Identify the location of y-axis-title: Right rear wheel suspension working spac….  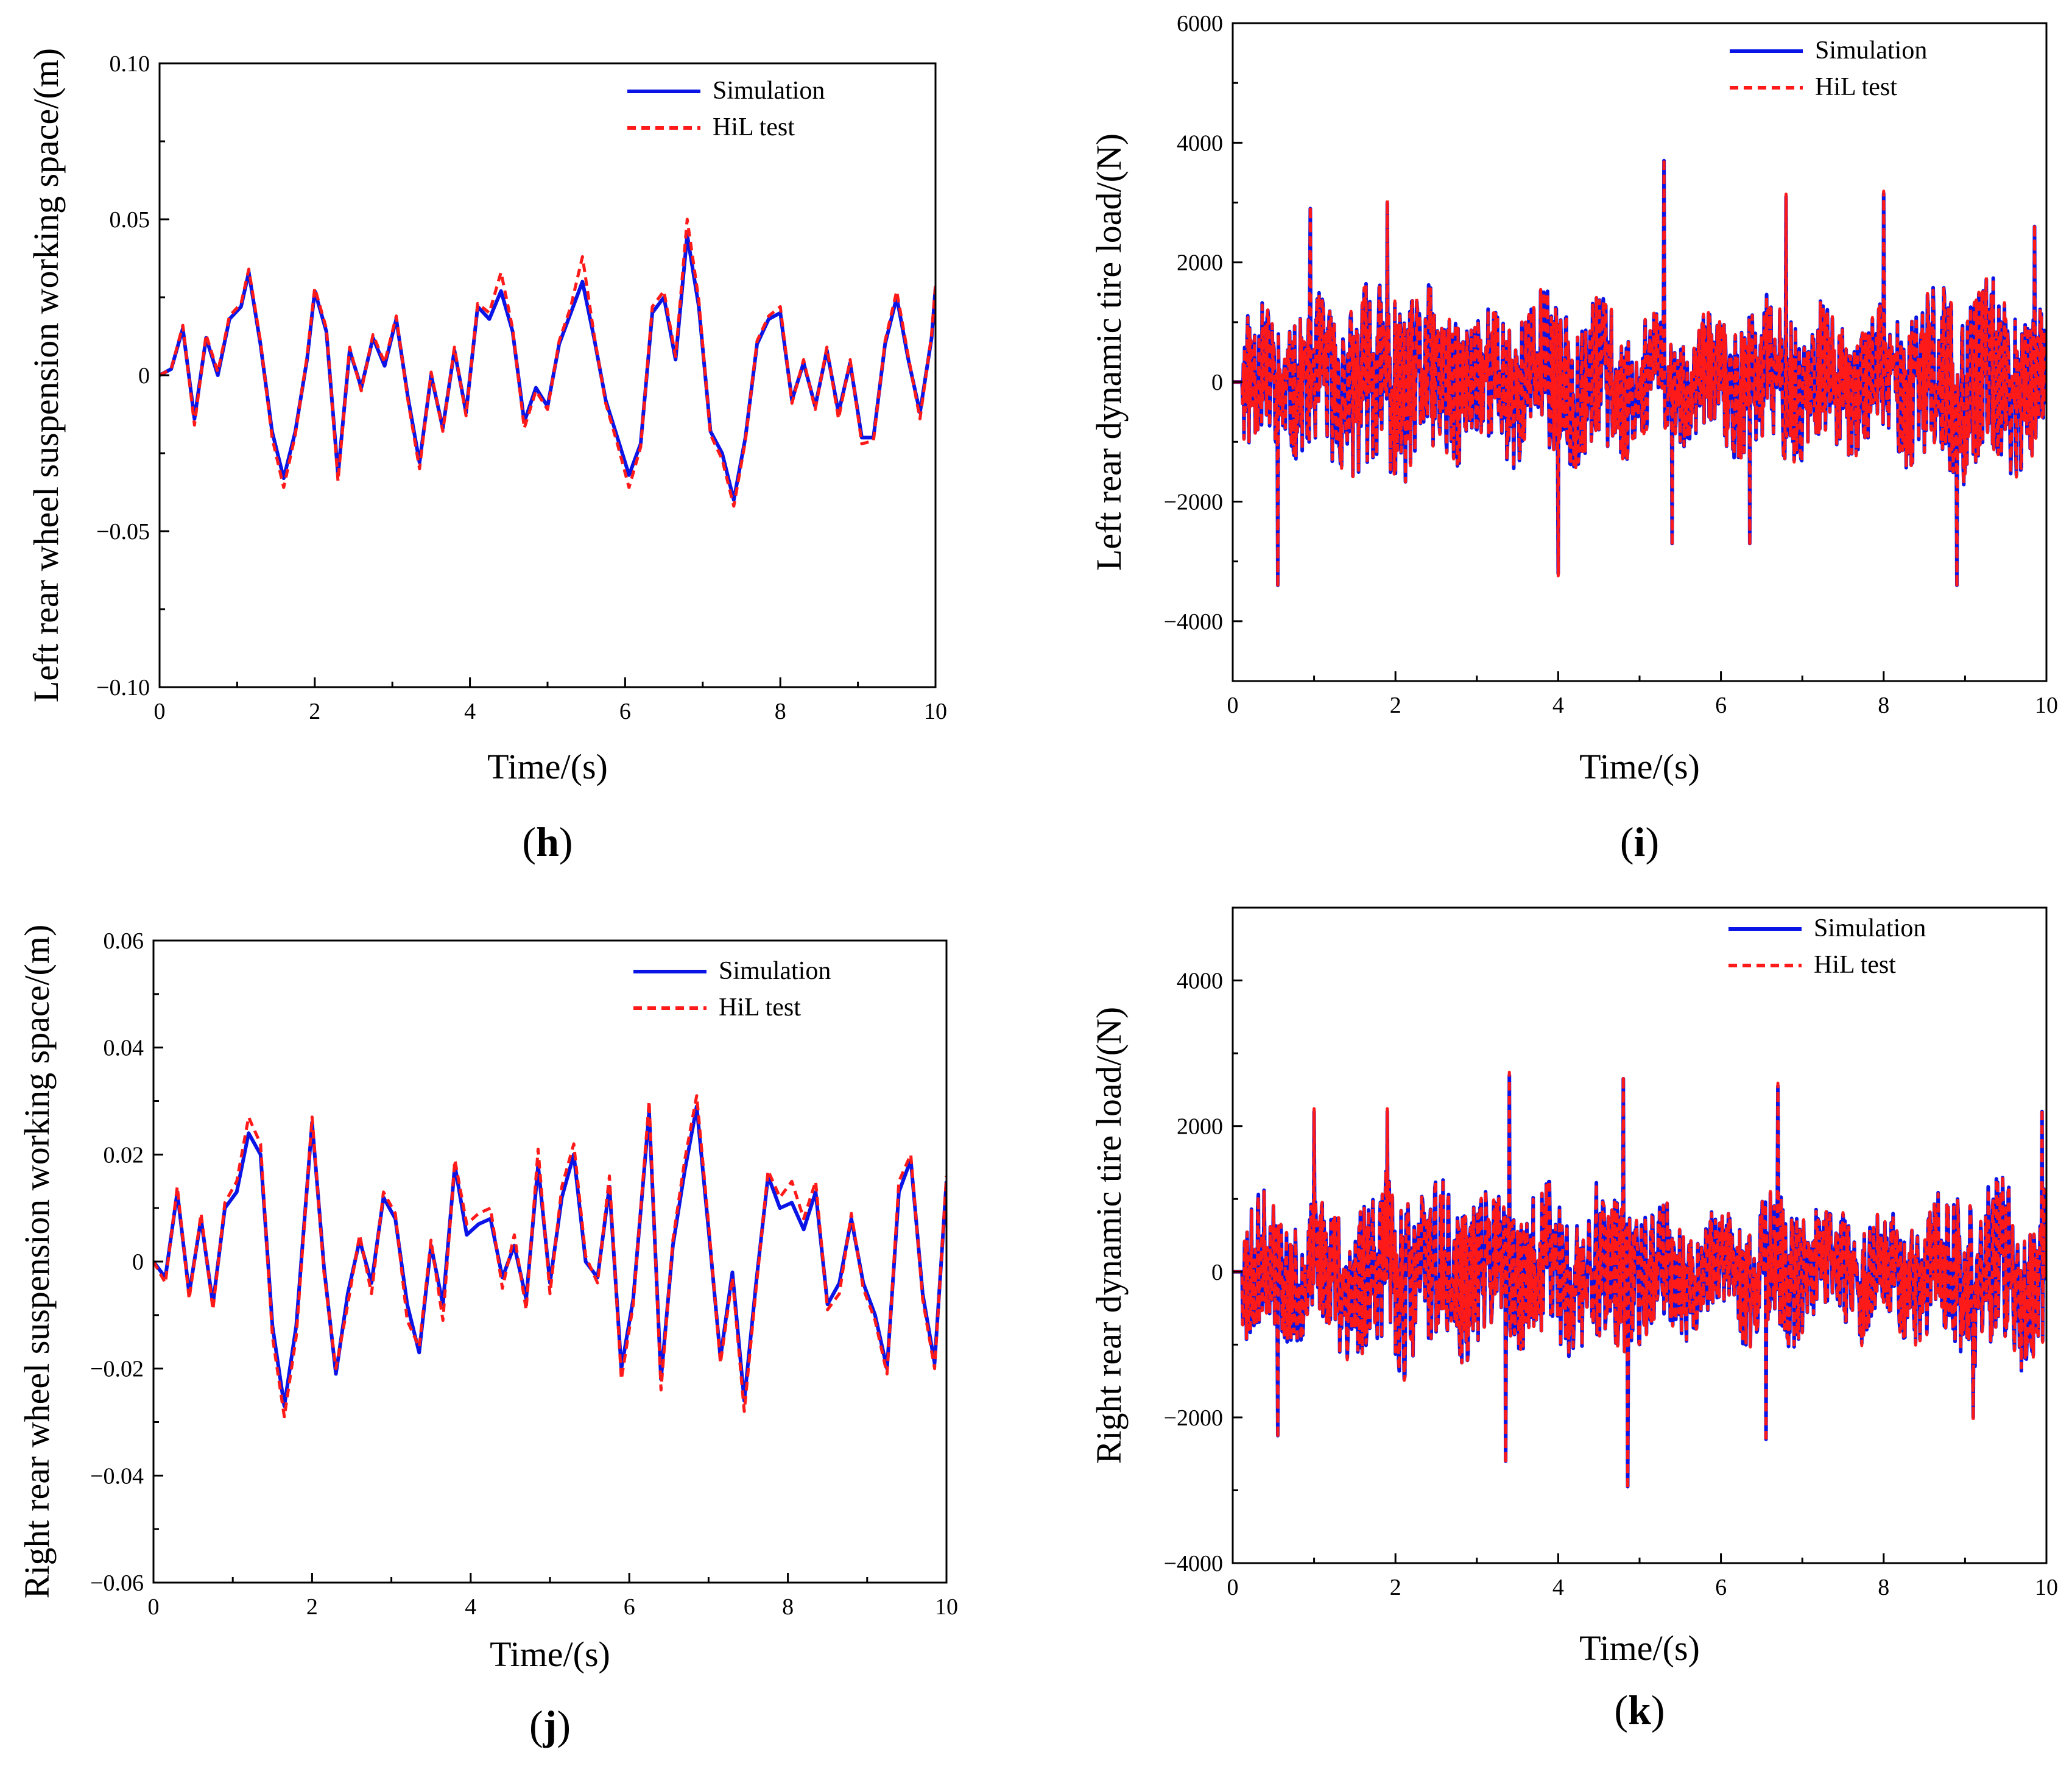
(37, 1262).